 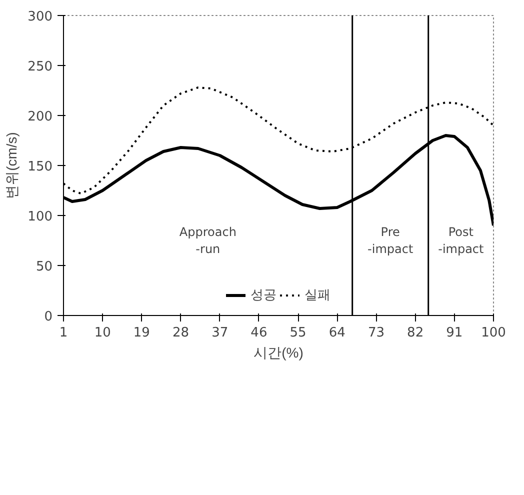 What do you see at coordinates (493, 333) in the screenshot?
I see `x-tick-label: 100` at bounding box center [493, 333].